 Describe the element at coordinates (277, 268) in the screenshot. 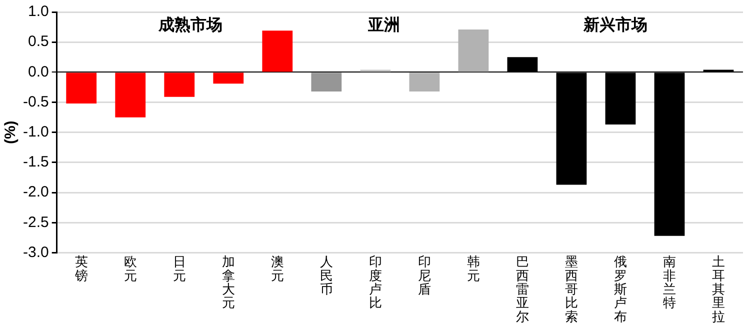

I see `x-tick-label: 澳元` at that location.